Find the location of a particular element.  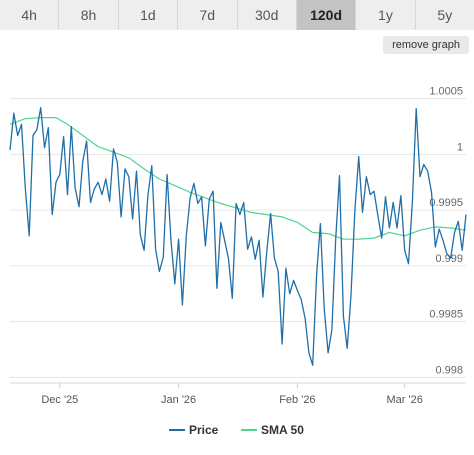

y-tick-label: 0.998 is located at coordinates (449, 370).